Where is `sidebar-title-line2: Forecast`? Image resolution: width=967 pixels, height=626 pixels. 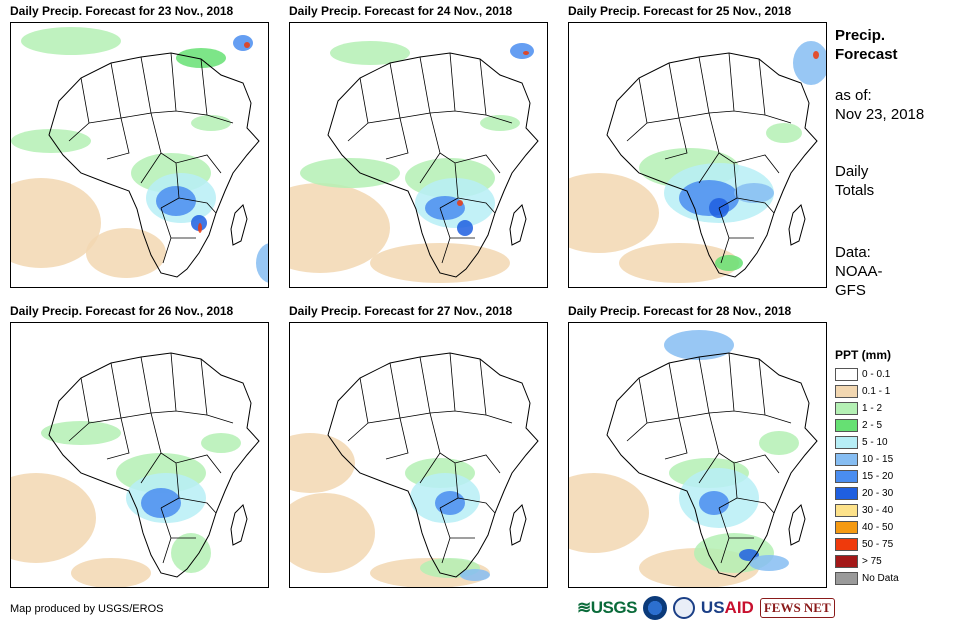
sidebar-title-line2: Forecast is located at coordinates (866, 54).